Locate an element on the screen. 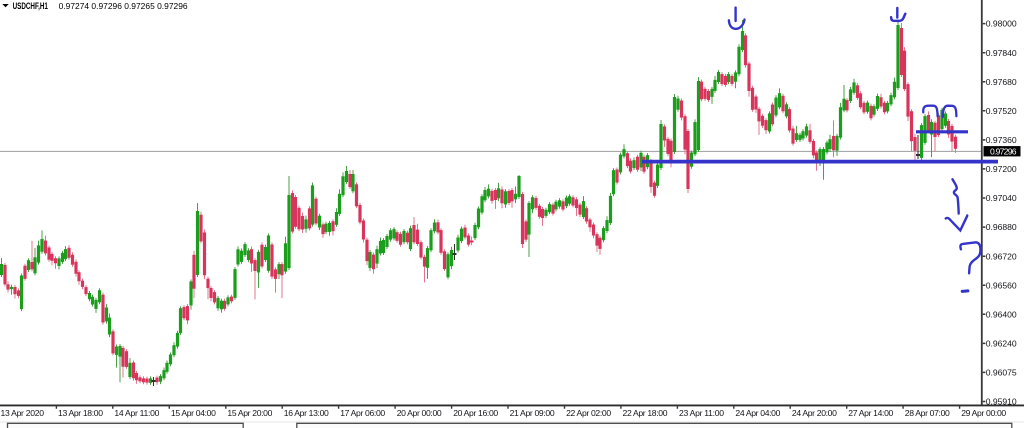  svg-text: 29 Apr 00:00 is located at coordinates (983, 413).